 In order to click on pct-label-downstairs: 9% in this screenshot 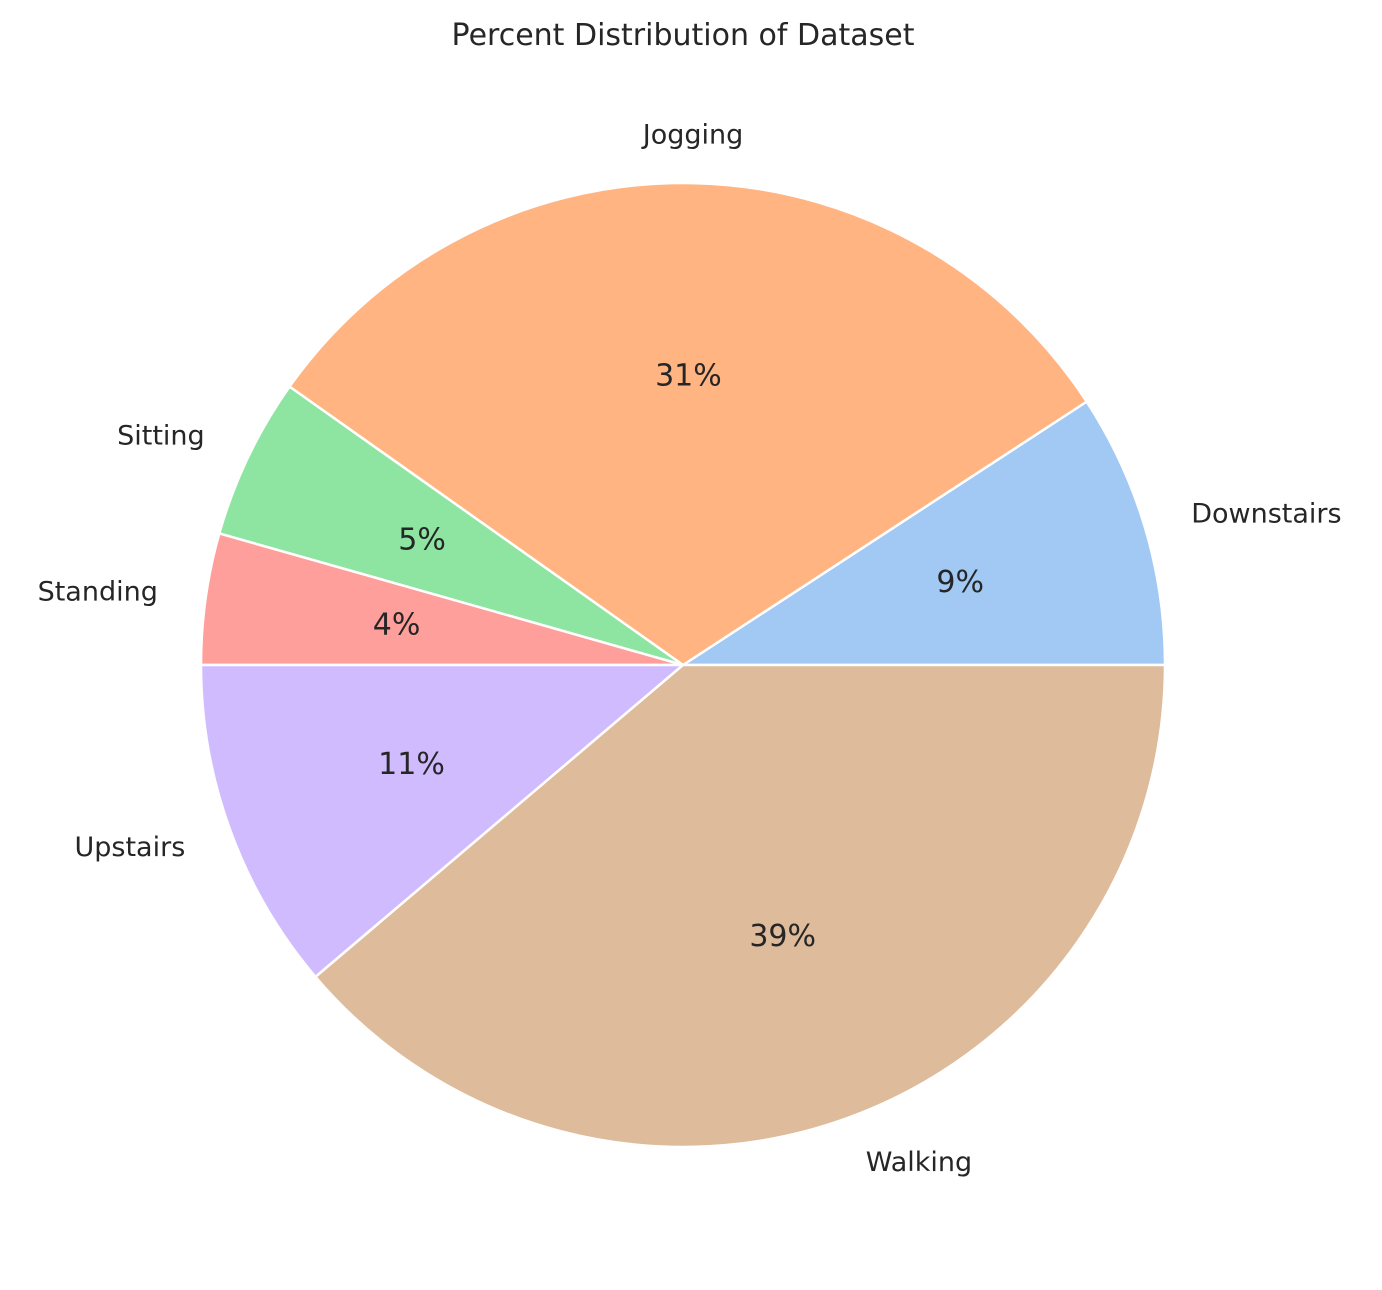, I will do `click(960, 582)`.